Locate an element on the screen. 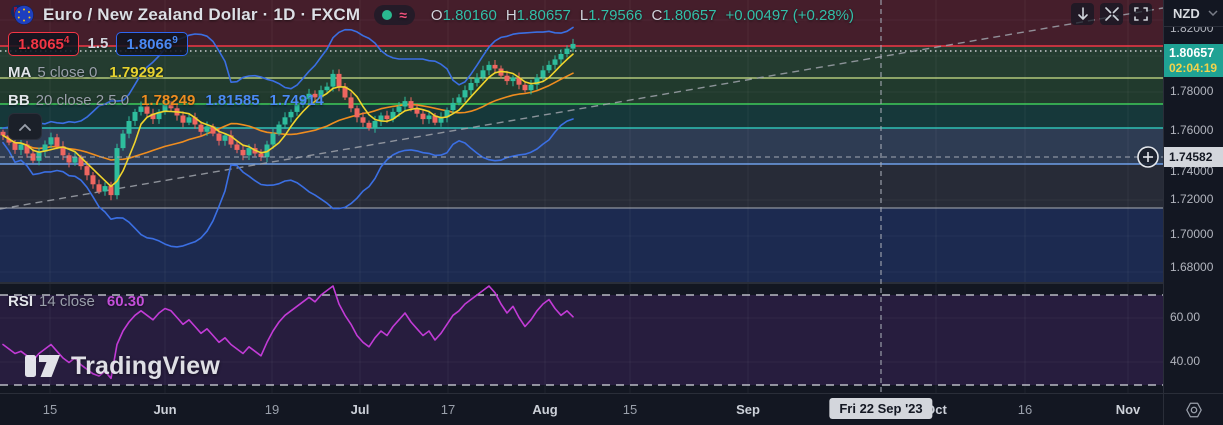 The image size is (1223, 425). bb-basis-line is located at coordinates (288, 116).